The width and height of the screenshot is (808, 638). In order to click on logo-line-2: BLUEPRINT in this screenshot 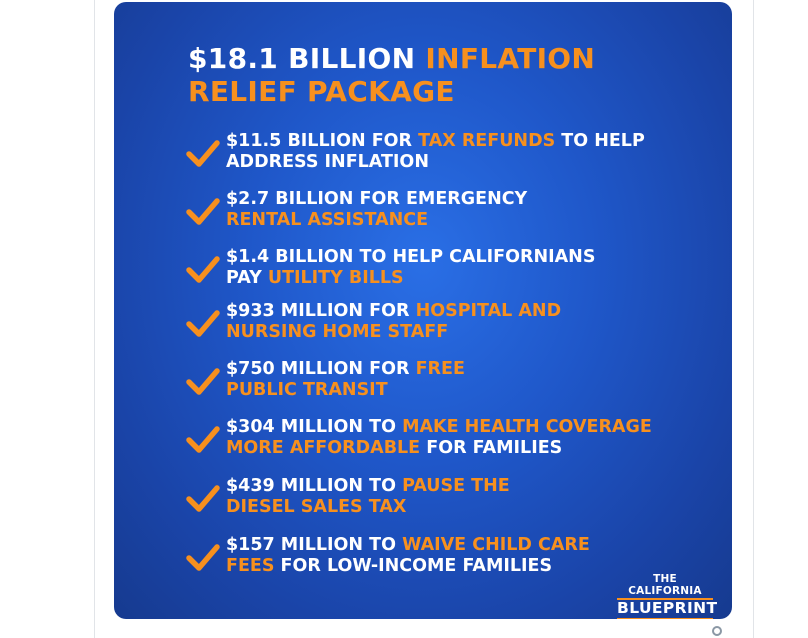, I will do `click(667, 609)`.